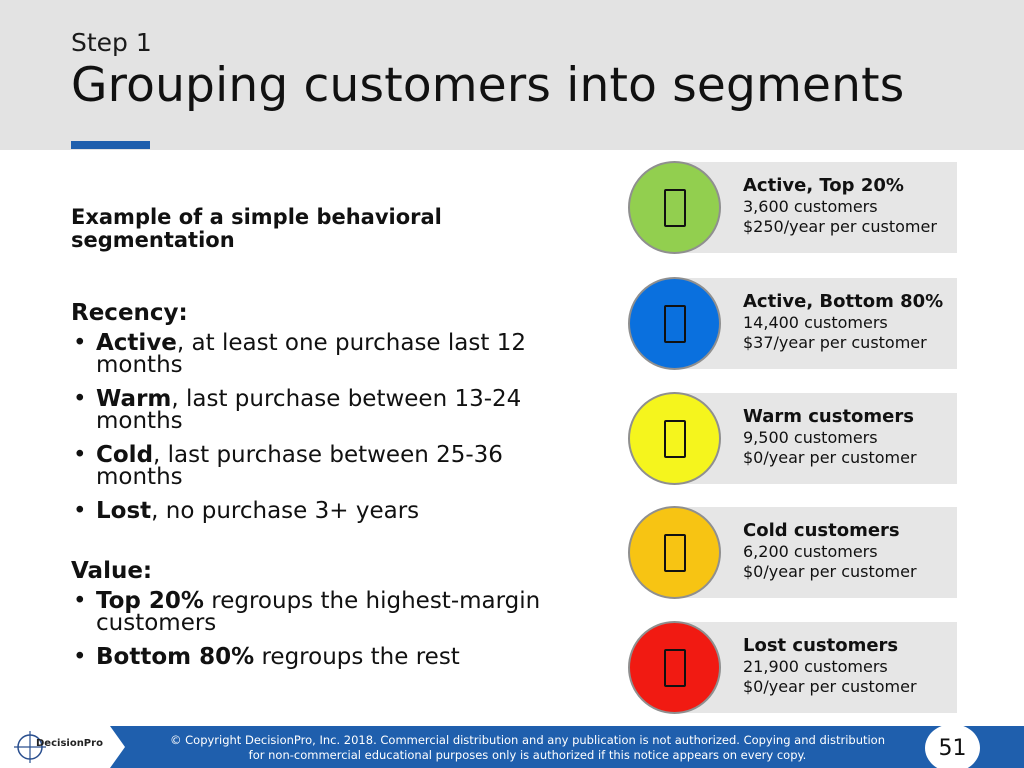 This screenshot has height=768, width=1024. What do you see at coordinates (823, 185) in the screenshot?
I see `segment-name: Active, Top 20%` at bounding box center [823, 185].